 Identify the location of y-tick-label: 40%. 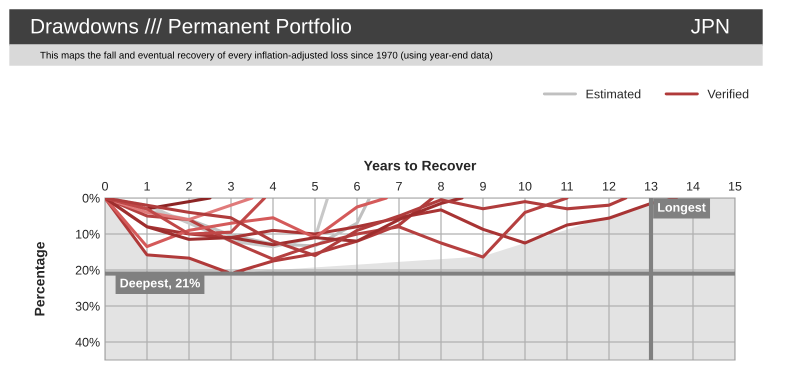
(87, 342).